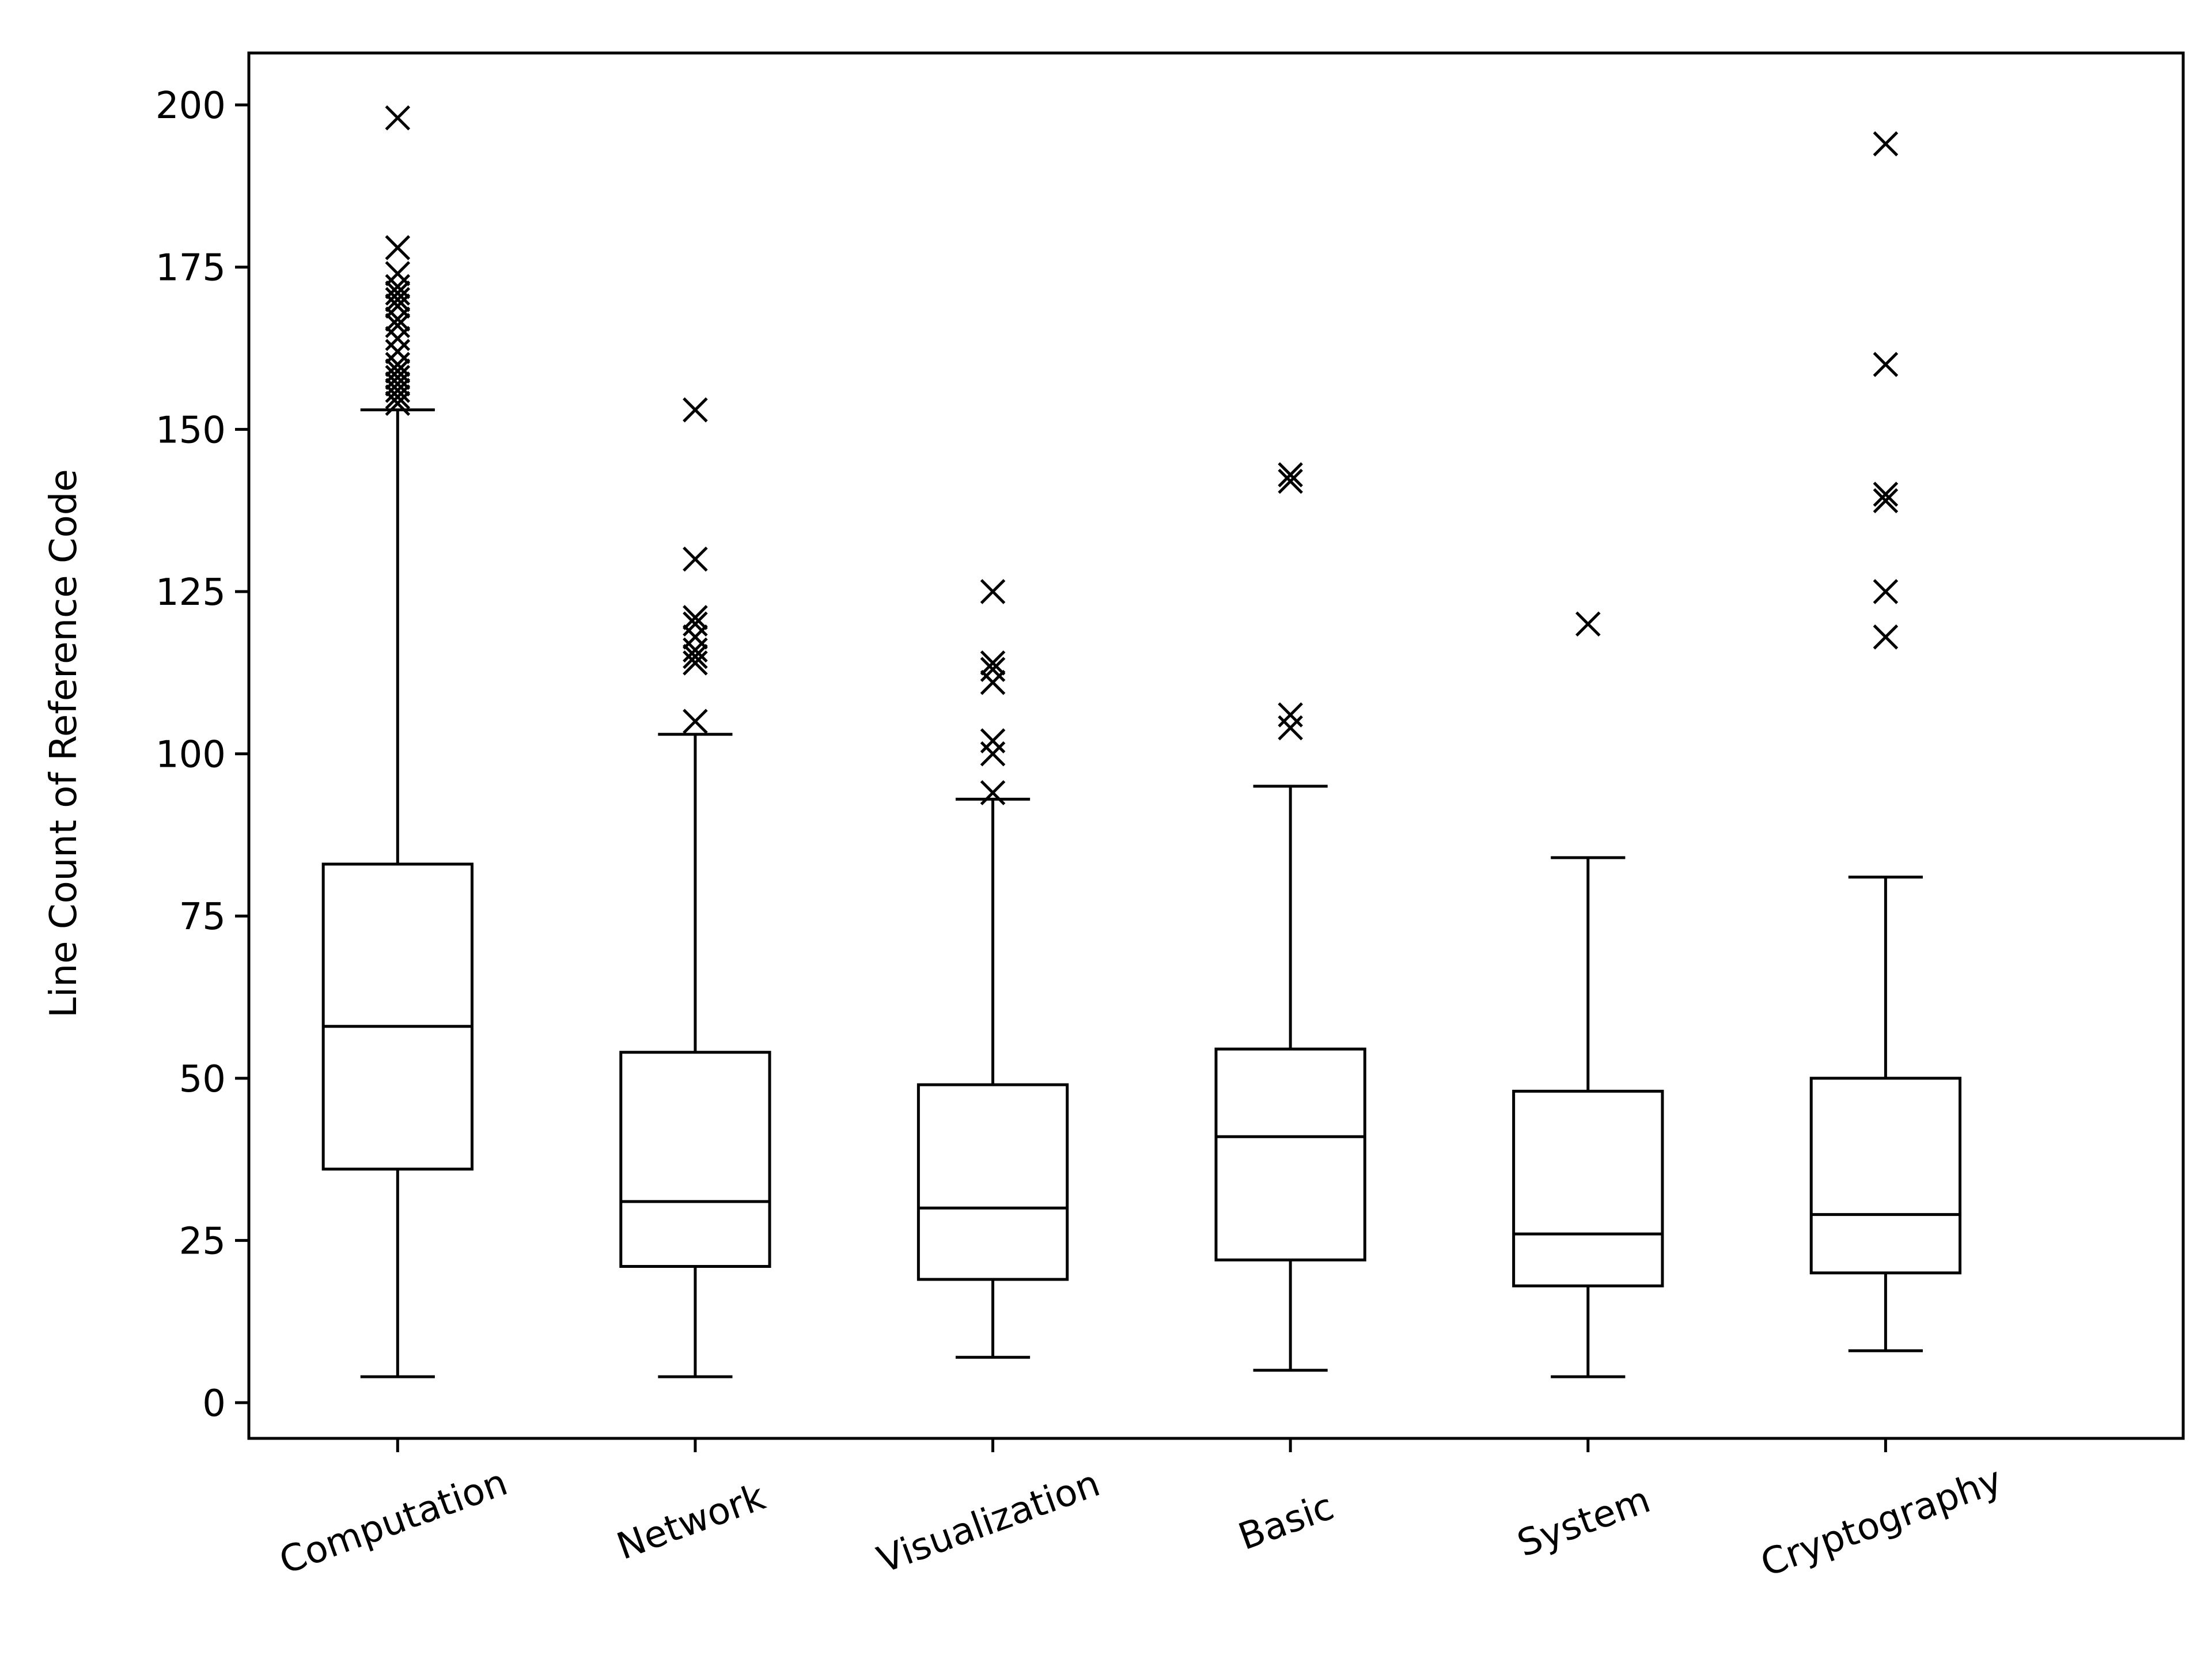 The width and height of the screenshot is (2212, 1659). I want to click on y-tick-label: 100, so click(191, 755).